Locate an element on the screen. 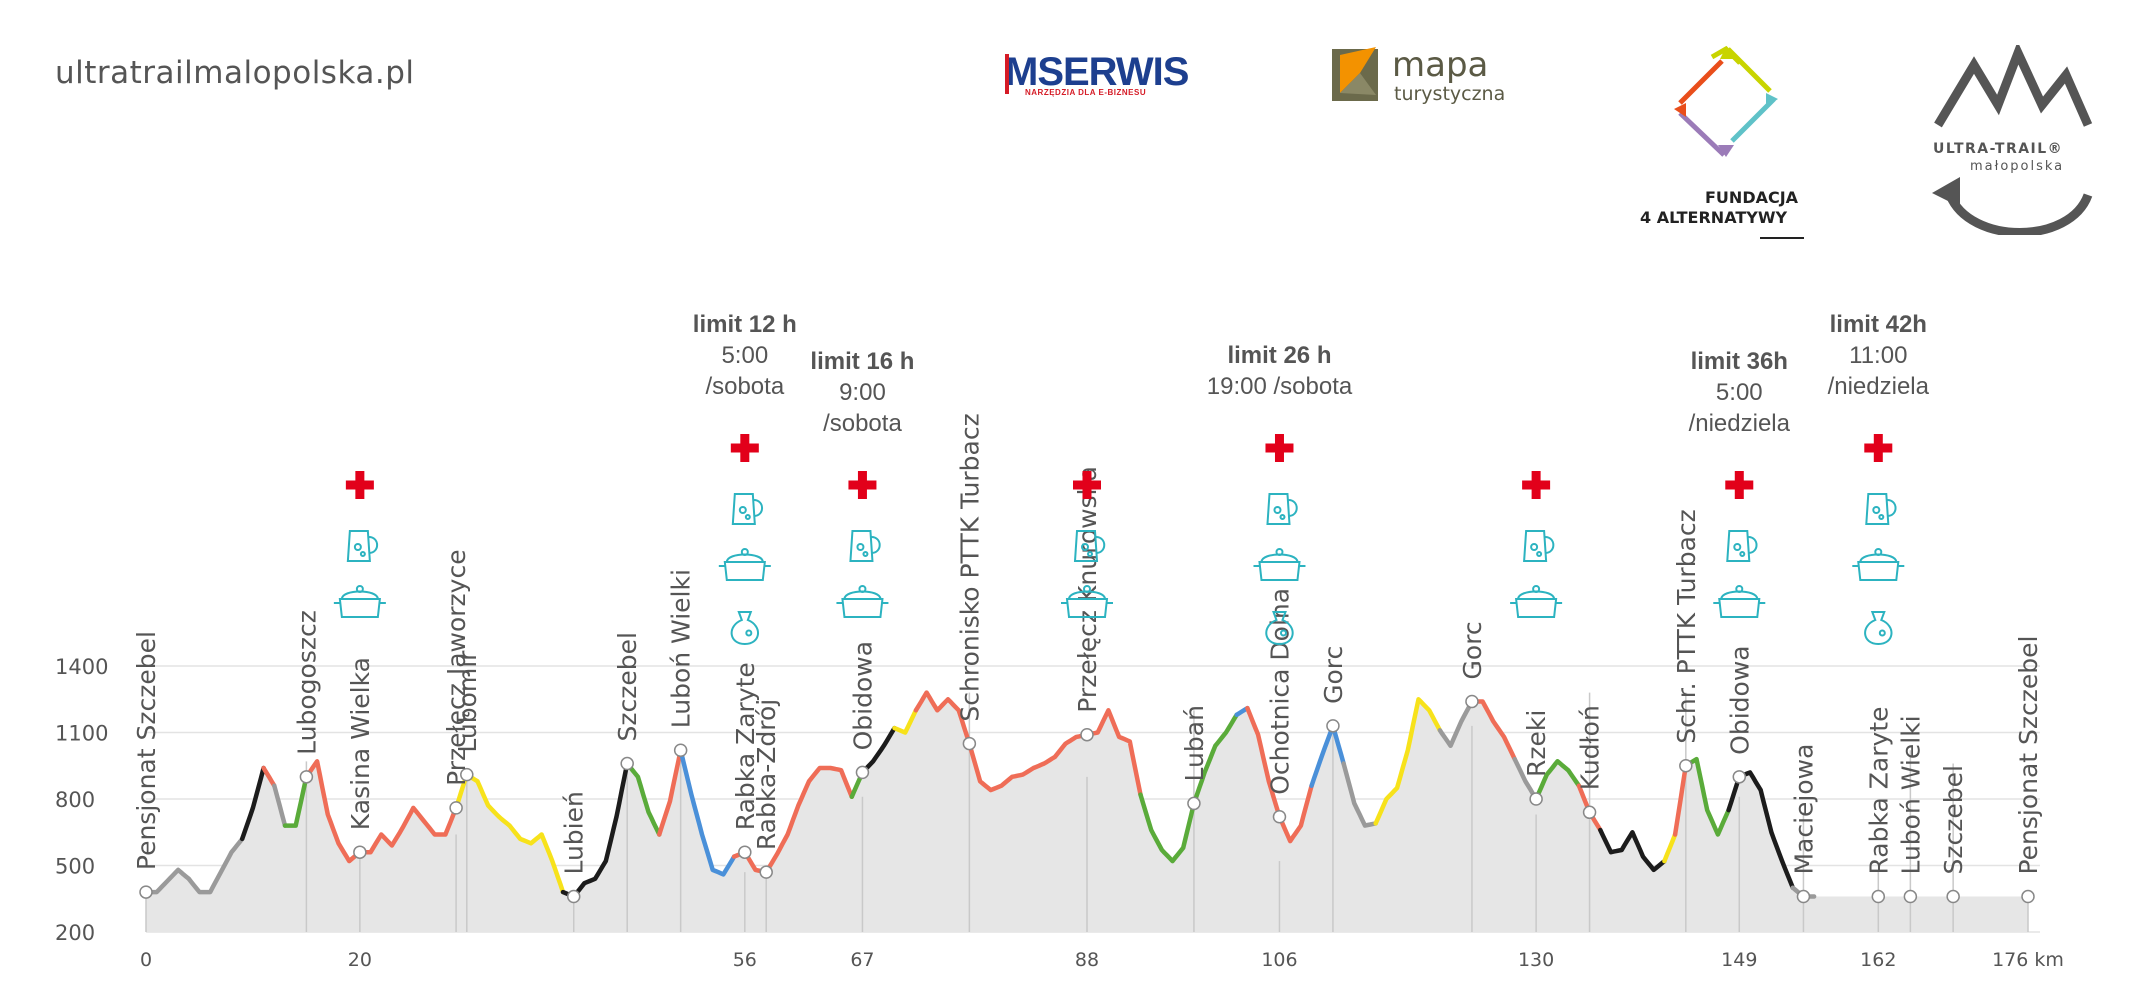  checkpoint-name: Maciejowa is located at coordinates (1803, 809).